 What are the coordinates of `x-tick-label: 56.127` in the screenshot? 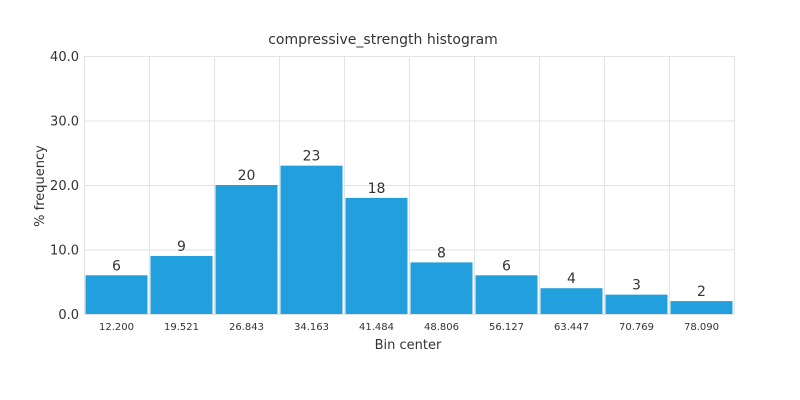 It's located at (506, 327).